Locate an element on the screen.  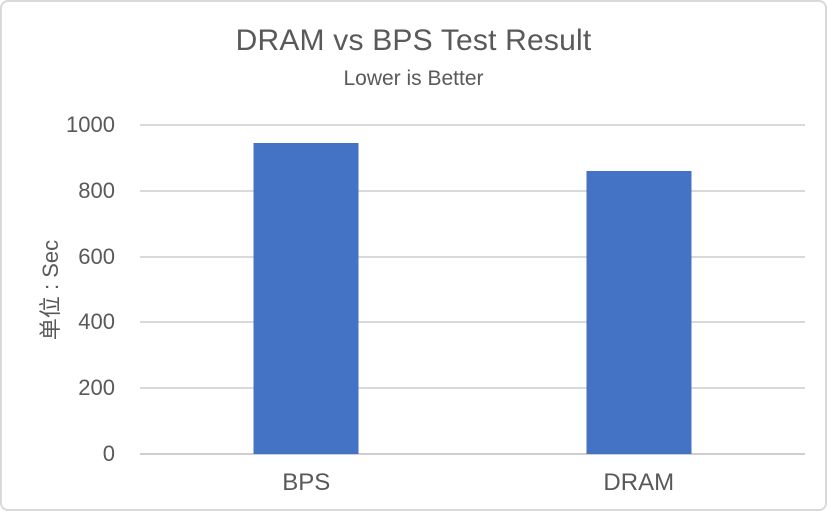
x-label-dram: DRAM is located at coordinates (639, 482).